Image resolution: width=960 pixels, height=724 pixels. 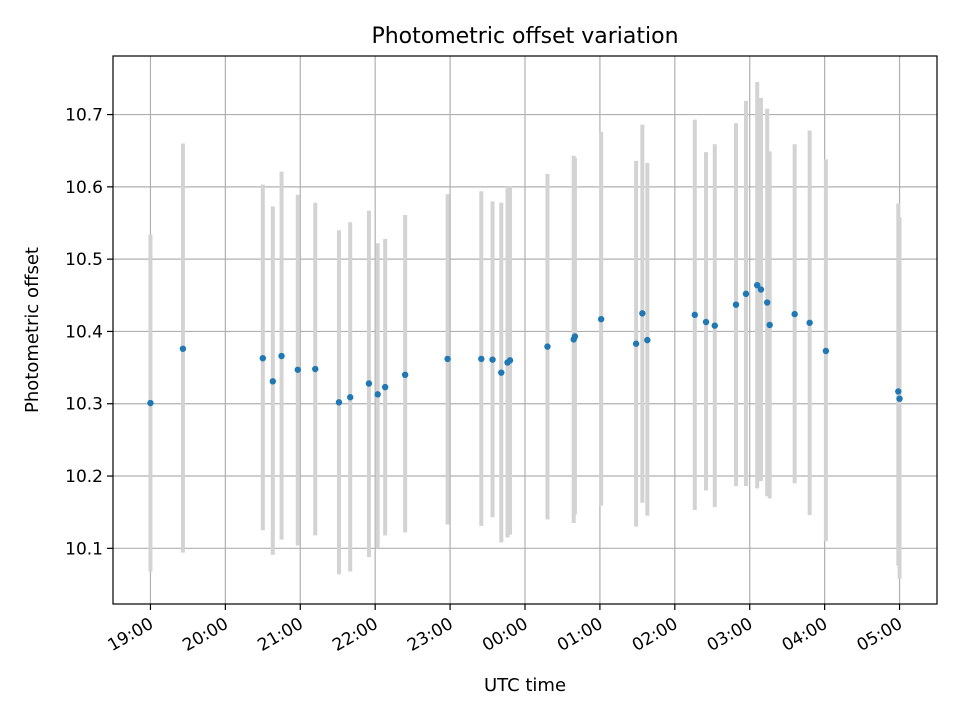 I want to click on y-axis-label: Photometric offset, so click(x=32, y=330).